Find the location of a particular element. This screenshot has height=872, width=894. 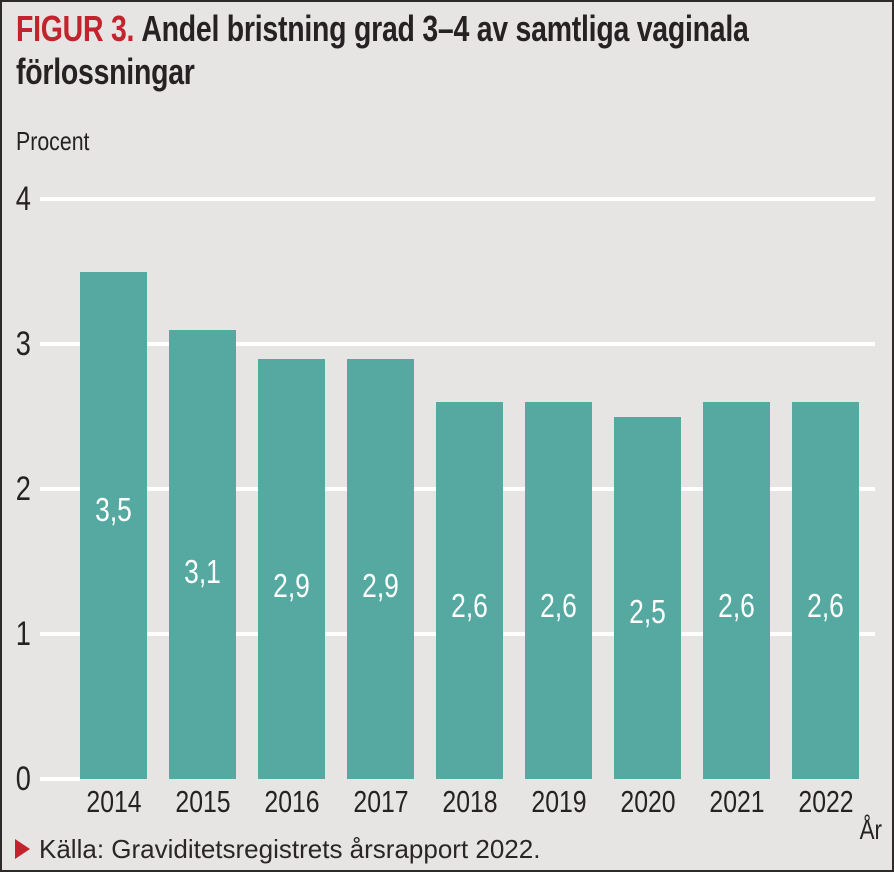

y-tick-label-3: 3 is located at coordinates (23, 344).